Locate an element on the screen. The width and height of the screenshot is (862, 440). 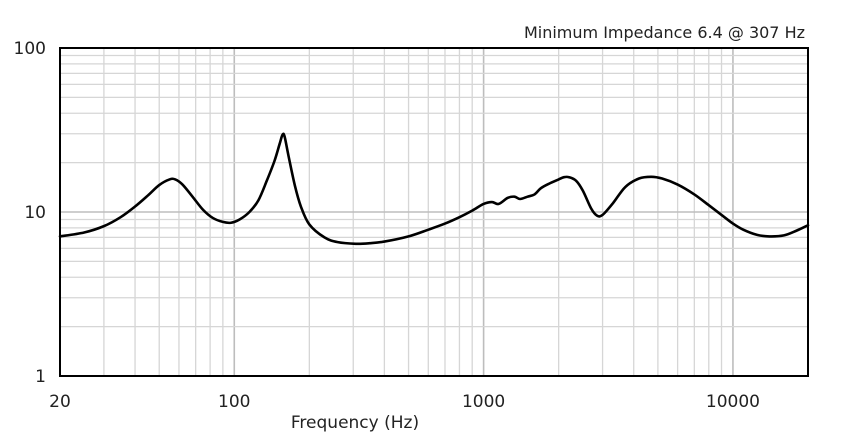
x-tick-label: 20 is located at coordinates (60, 402).